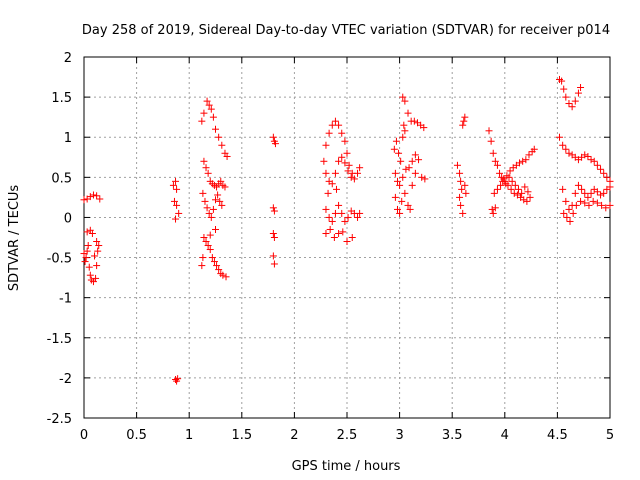 The height and width of the screenshot is (480, 640). I want to click on y-tick-label: 1.5, so click(61, 98).